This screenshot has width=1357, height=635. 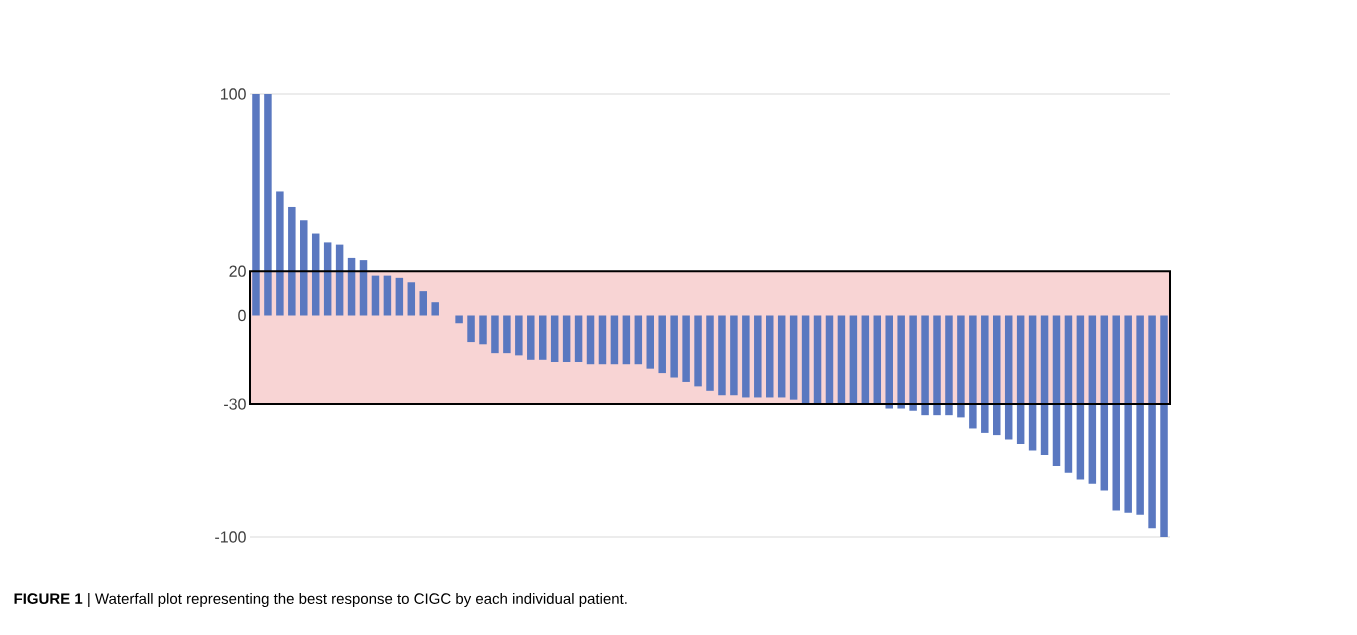 What do you see at coordinates (233, 94) in the screenshot?
I see `y-tick-label: 100` at bounding box center [233, 94].